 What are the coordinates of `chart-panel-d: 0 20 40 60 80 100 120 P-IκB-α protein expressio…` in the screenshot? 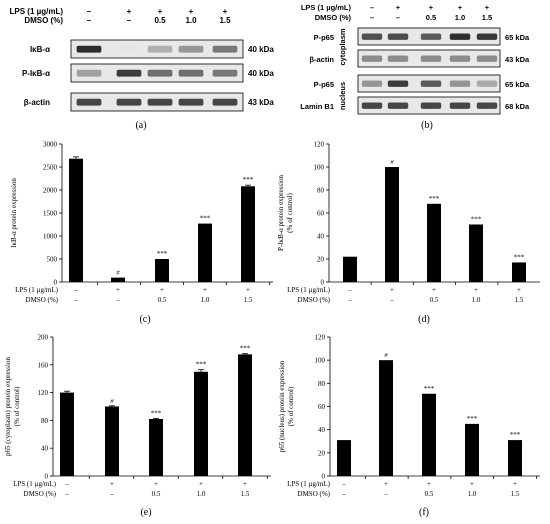 It's located at (408, 222).